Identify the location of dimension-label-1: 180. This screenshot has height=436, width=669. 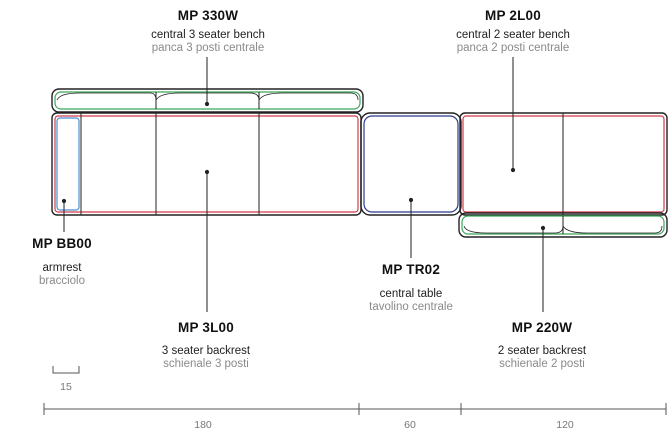
(203, 425).